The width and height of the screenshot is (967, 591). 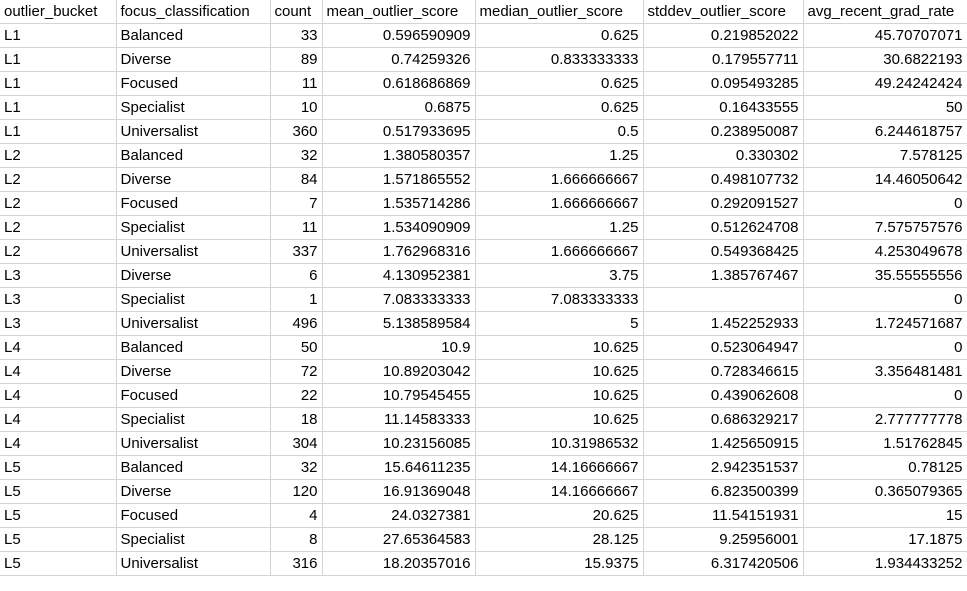 I want to click on cell-count: 89, so click(x=296, y=59).